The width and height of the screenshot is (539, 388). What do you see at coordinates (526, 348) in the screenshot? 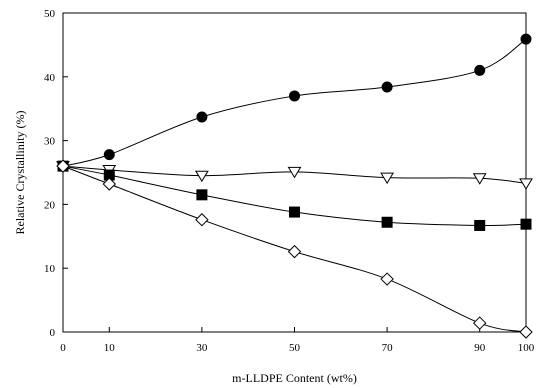
I see `x-tick-label: 100` at bounding box center [526, 348].